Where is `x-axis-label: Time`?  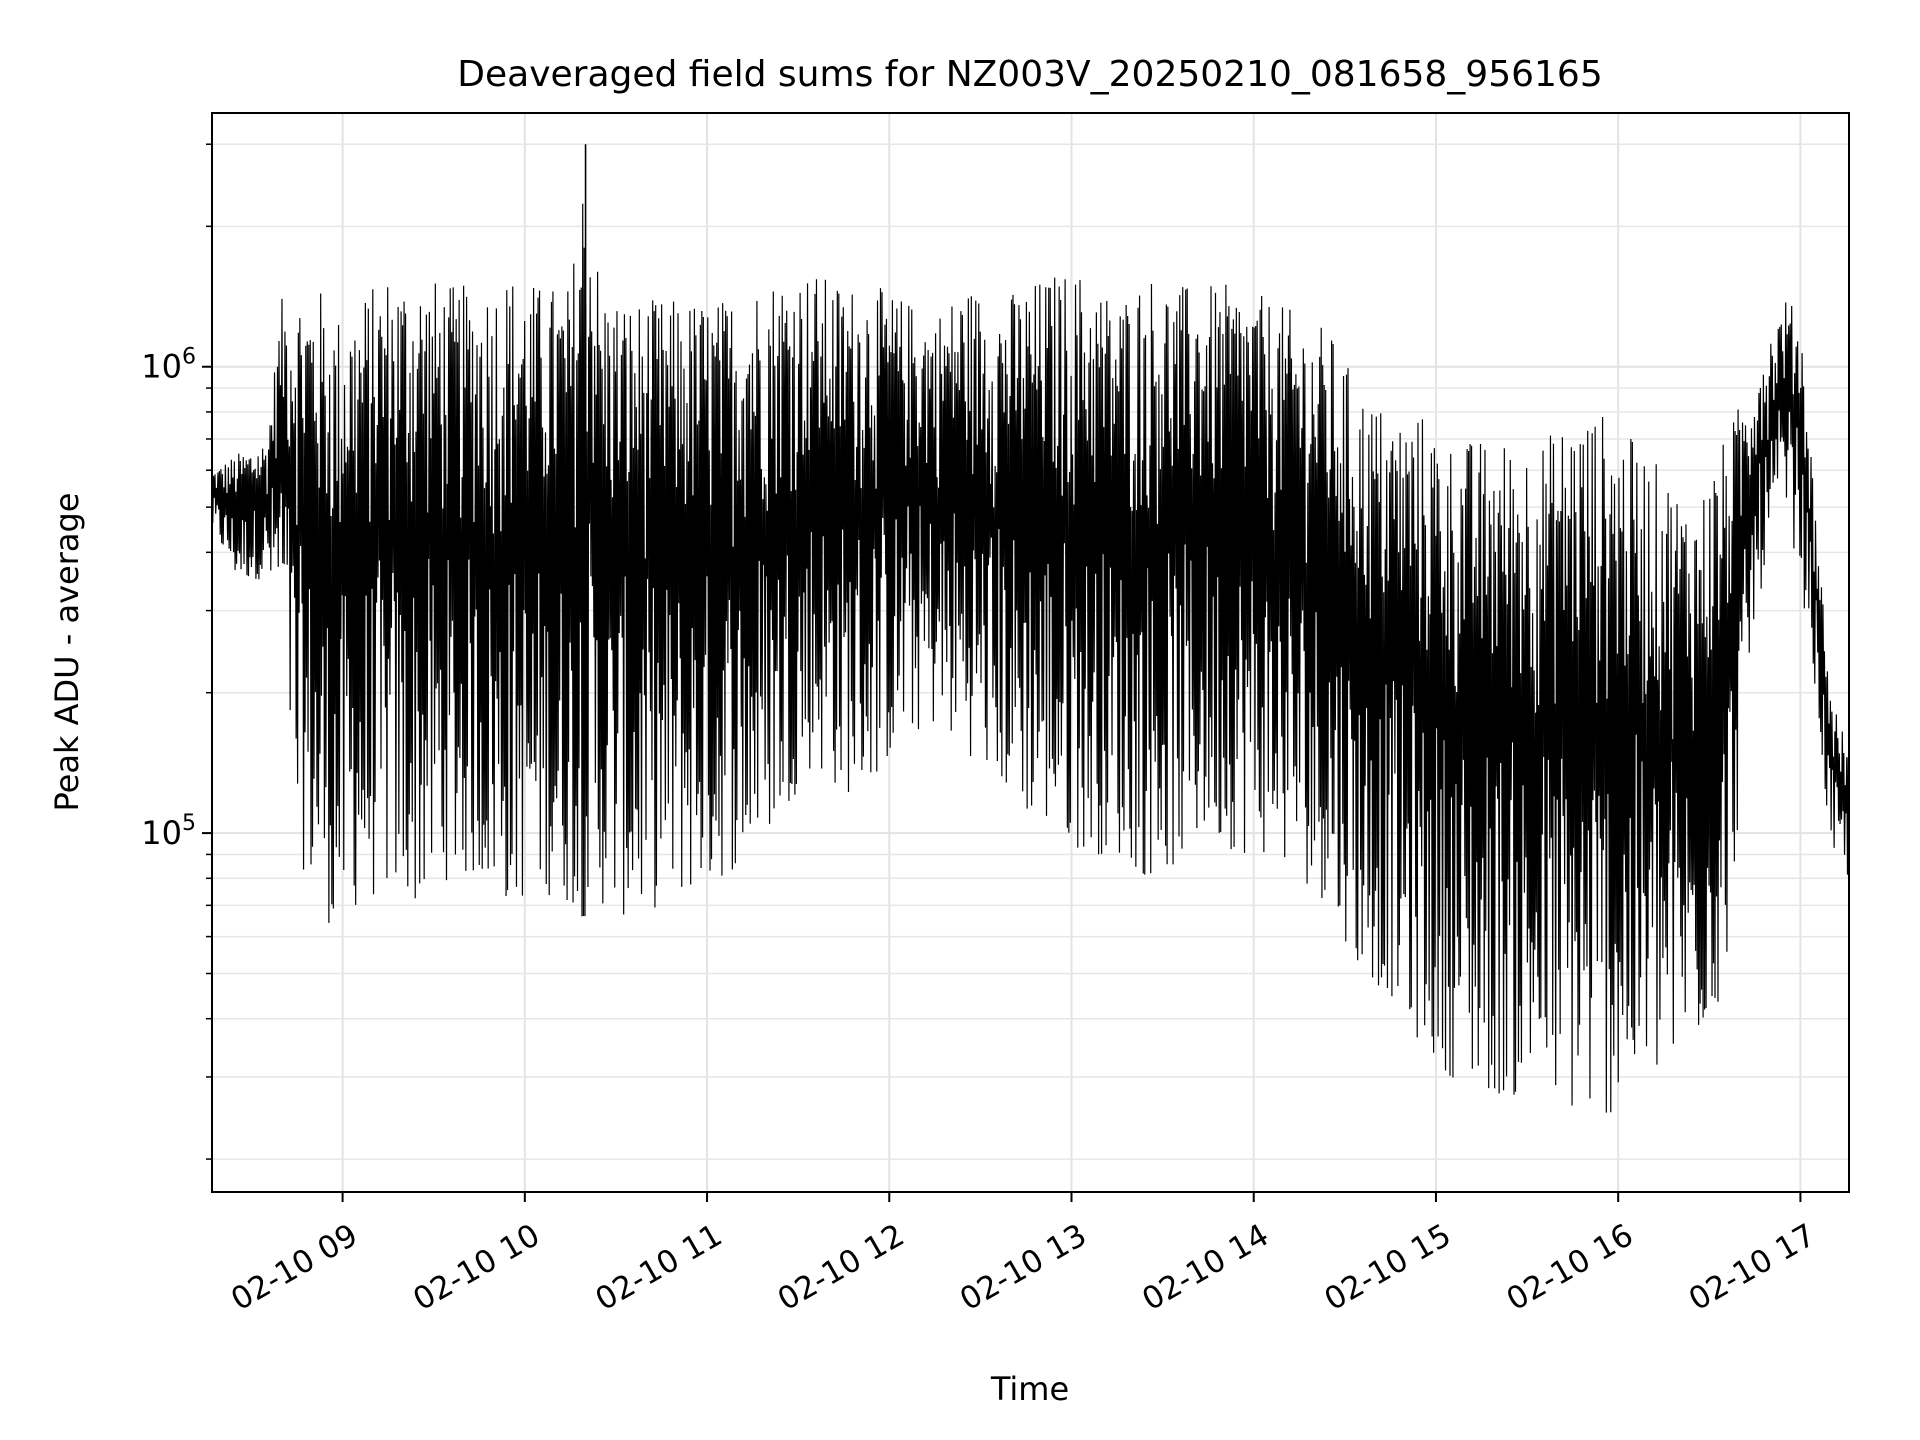 x-axis-label: Time is located at coordinates (1029, 1389).